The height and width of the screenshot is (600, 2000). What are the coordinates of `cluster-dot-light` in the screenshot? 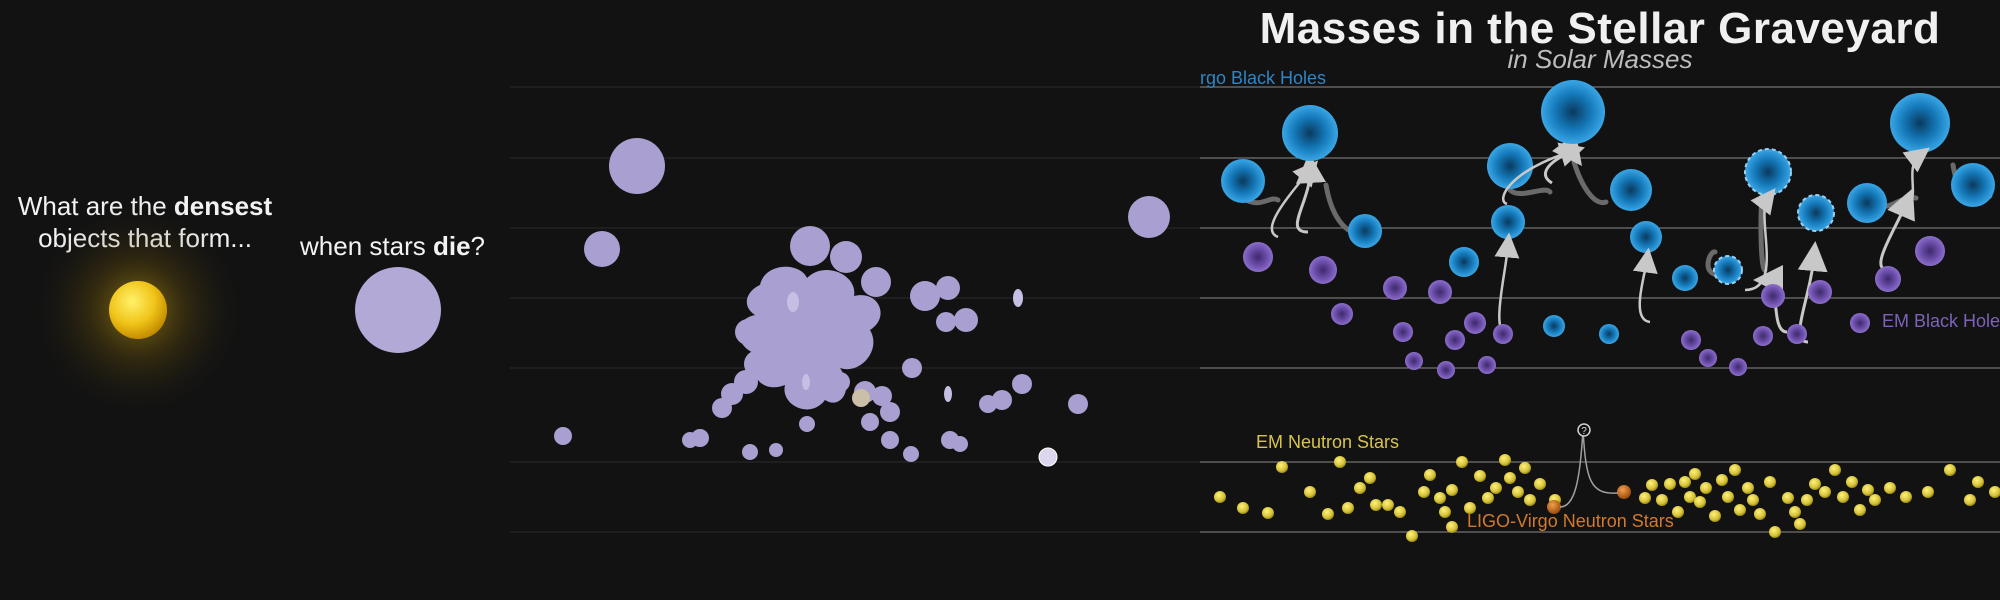 It's located at (1048, 457).